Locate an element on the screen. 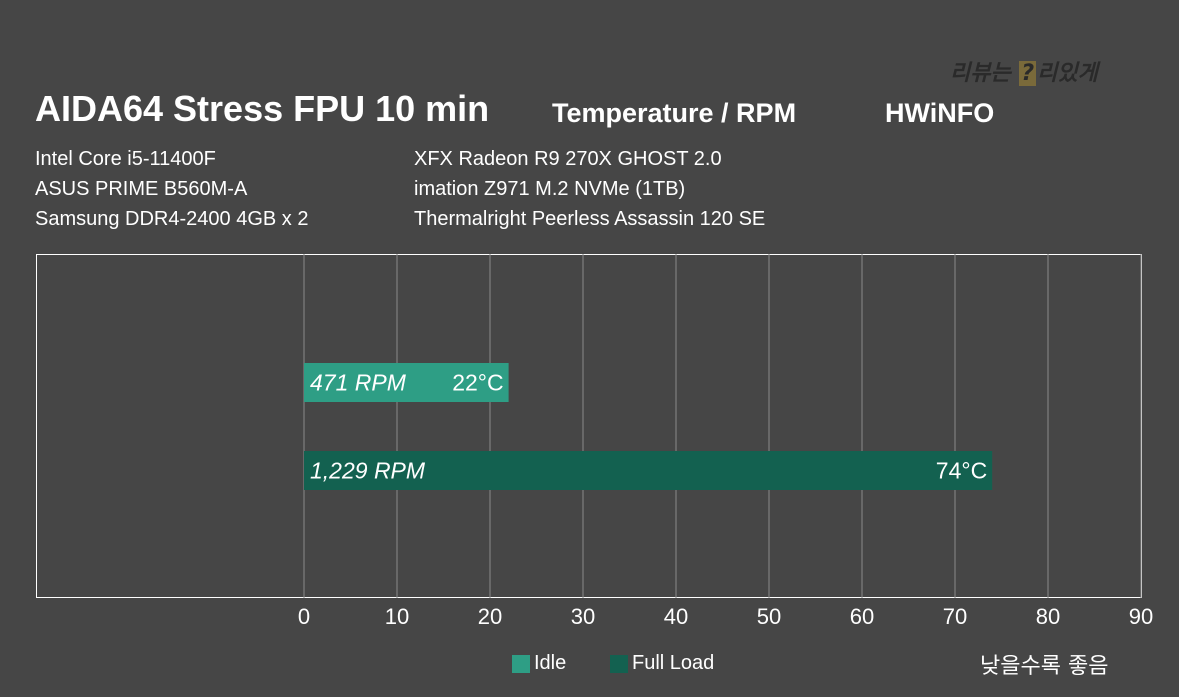 The height and width of the screenshot is (697, 1179). legend-idle: Idle is located at coordinates (539, 663).